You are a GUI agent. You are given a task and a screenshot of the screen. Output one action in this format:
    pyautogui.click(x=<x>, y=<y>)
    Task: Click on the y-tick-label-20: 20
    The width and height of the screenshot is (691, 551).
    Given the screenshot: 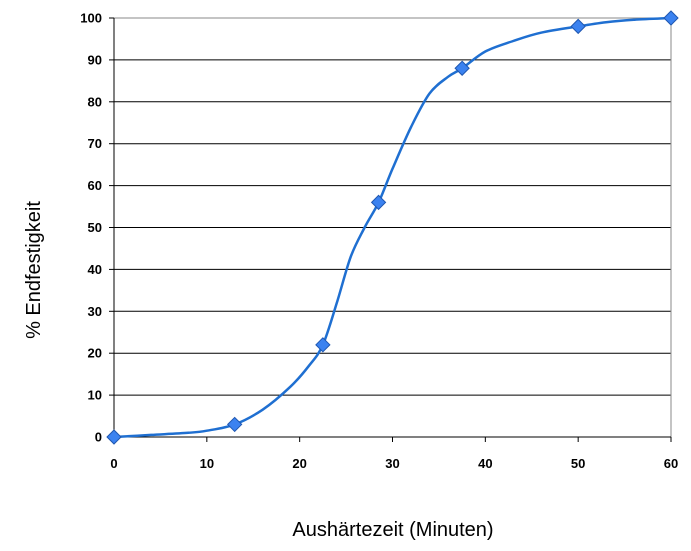 What is the action you would take?
    pyautogui.click(x=95, y=353)
    